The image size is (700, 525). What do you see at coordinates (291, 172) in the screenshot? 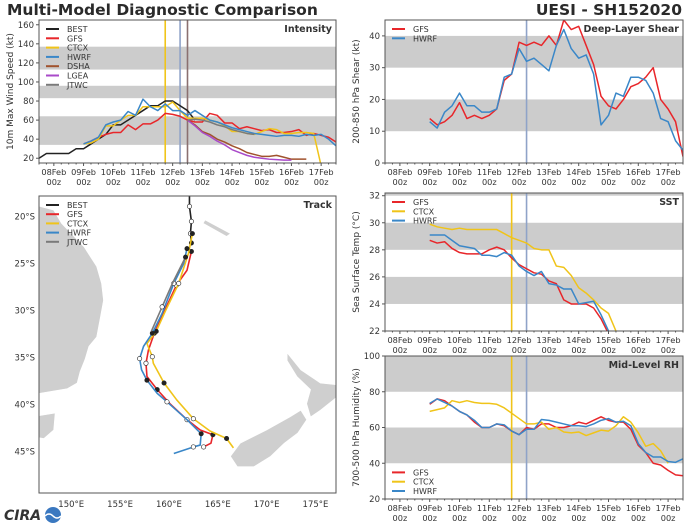
I see `x-tick-label-date: 16Feb` at bounding box center [291, 172].